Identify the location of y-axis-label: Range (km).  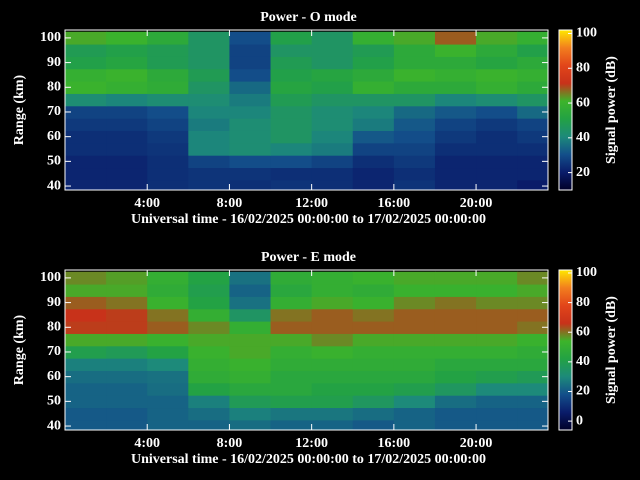
(19, 109).